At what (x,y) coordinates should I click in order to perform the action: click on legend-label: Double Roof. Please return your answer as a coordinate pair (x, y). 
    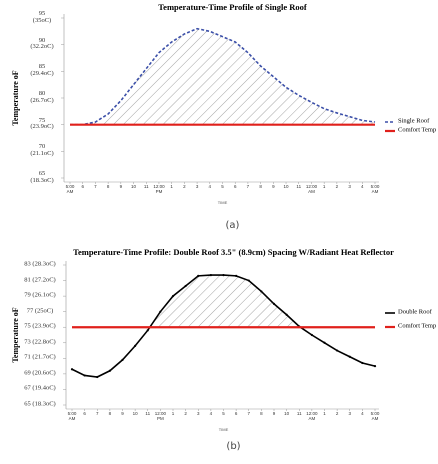
    Looking at the image, I should click on (415, 312).